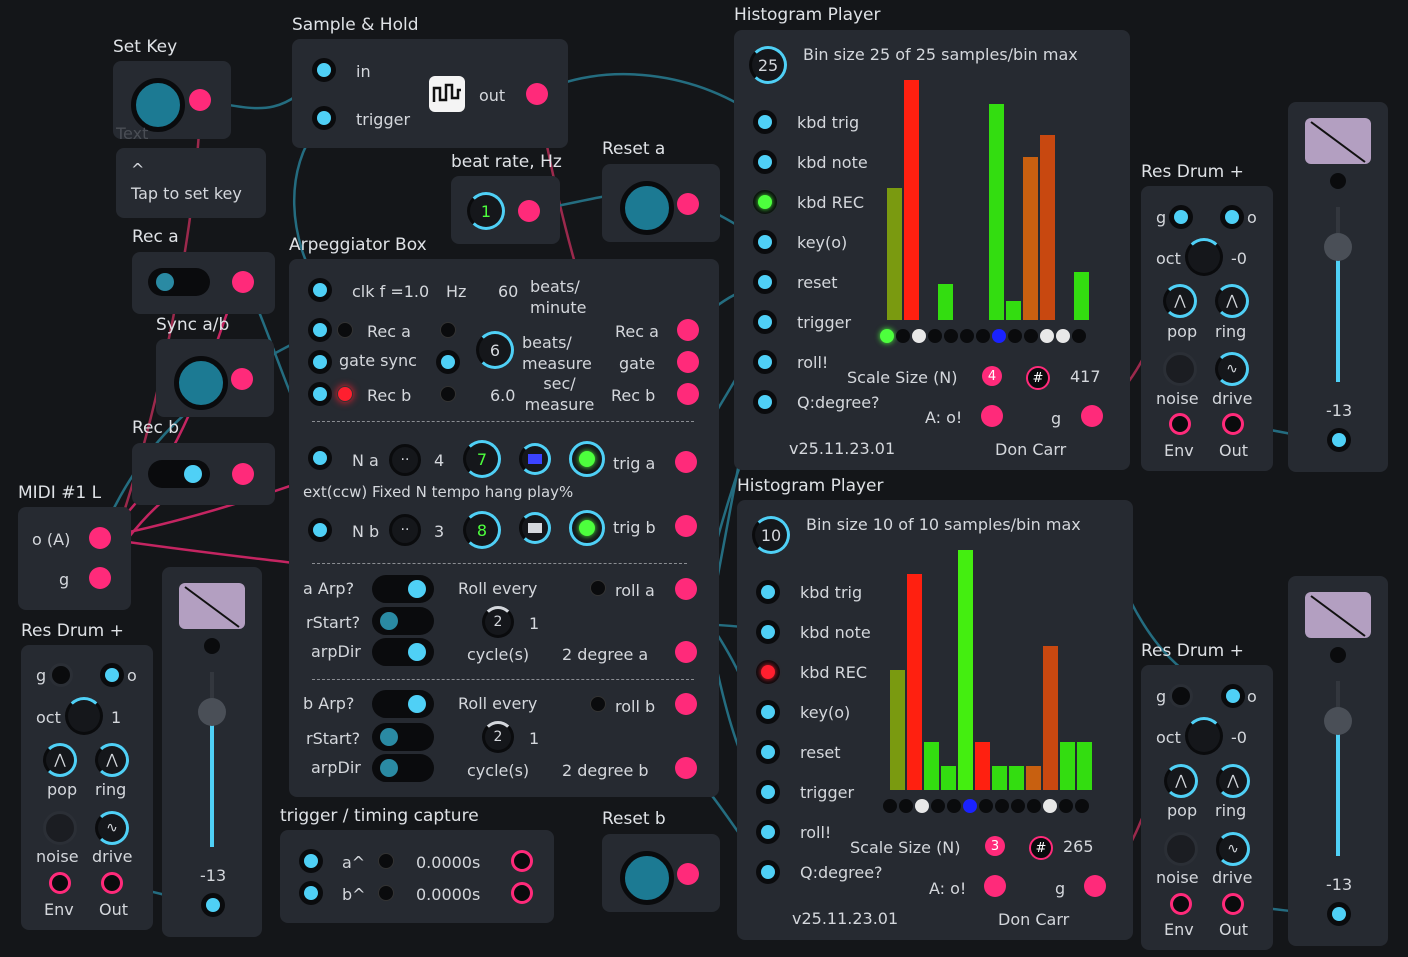 The height and width of the screenshot is (957, 1408). Describe the element at coordinates (243, 282) in the screenshot. I see `rec-a-output` at that location.